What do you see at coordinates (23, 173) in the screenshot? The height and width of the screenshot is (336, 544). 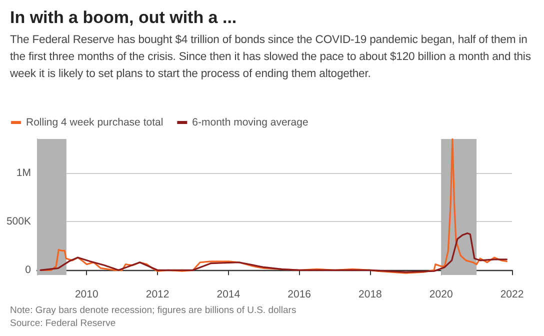 I see `y-tick-label: 1M` at bounding box center [23, 173].